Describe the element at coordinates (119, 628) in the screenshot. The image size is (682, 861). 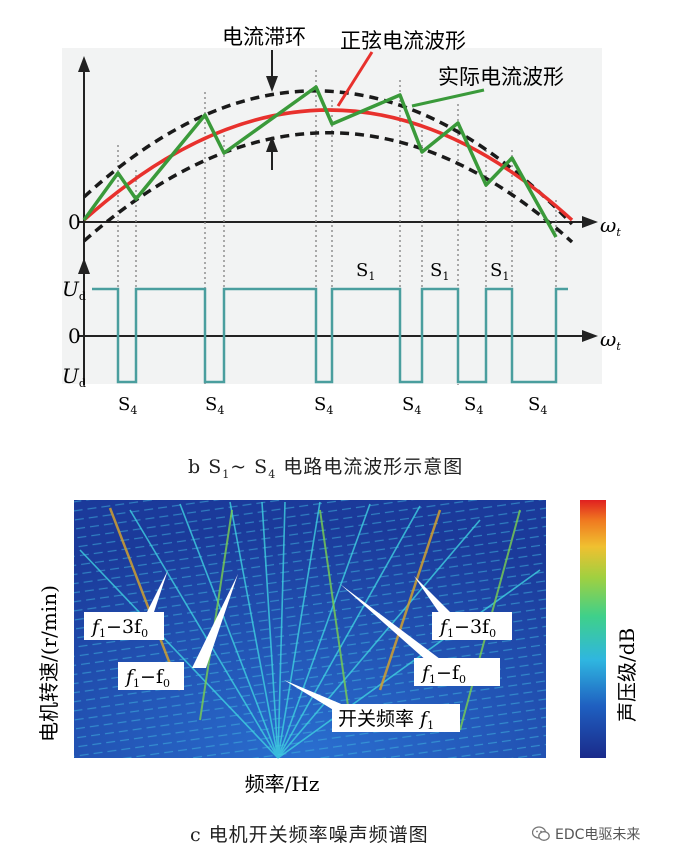
I see `annotation-f1-3f0-left: f1−3f0` at that location.